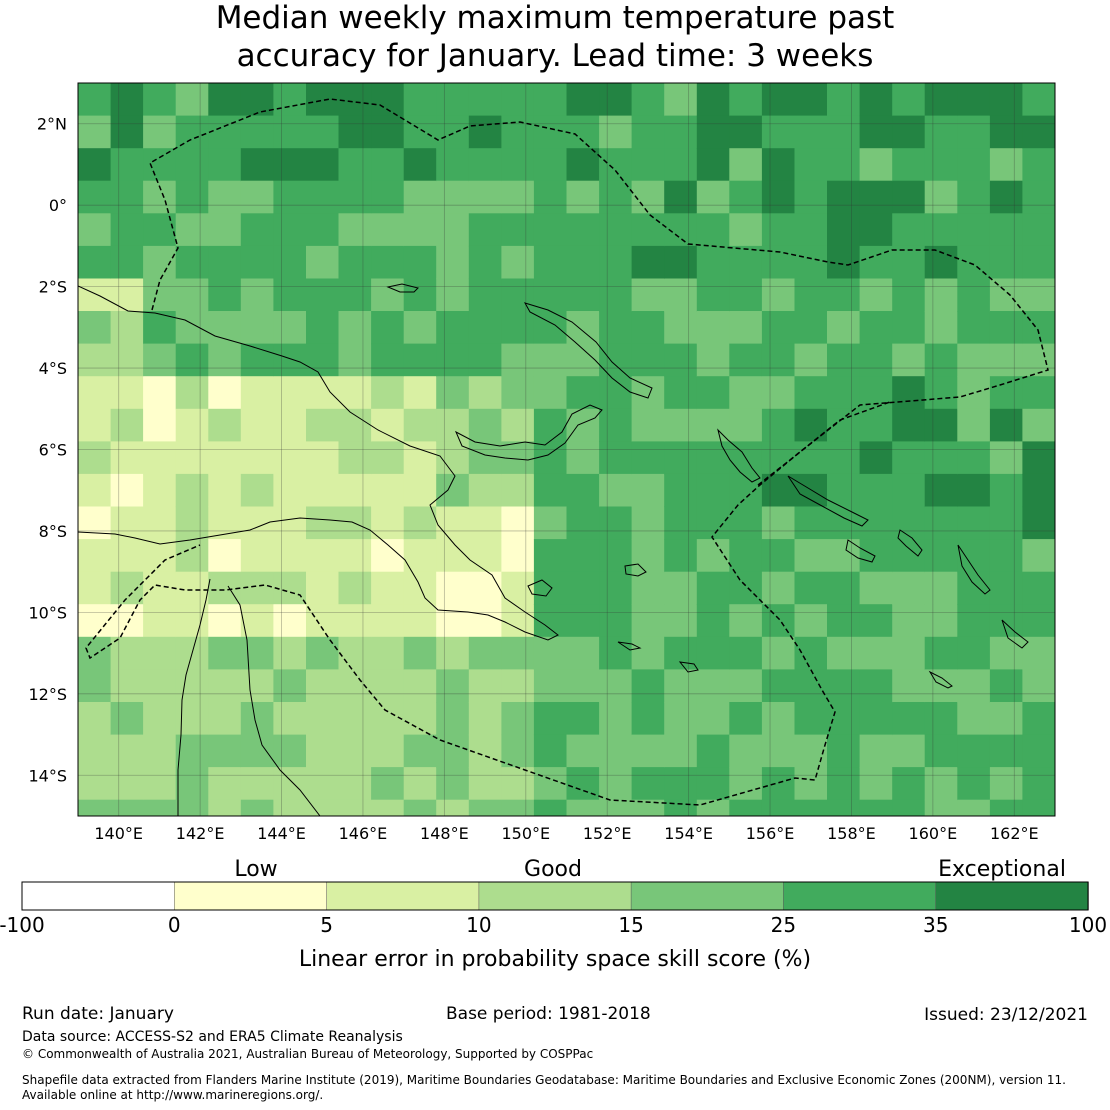  I want to click on latitude-label: 2°S, so click(53, 287).